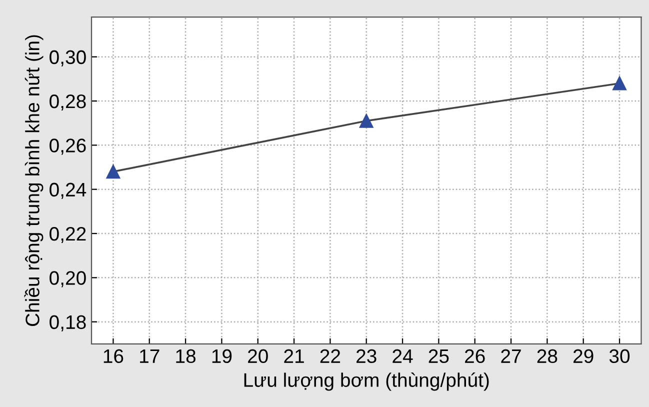  Describe the element at coordinates (68, 235) in the screenshot. I see `y-tick-label: 0,22` at that location.